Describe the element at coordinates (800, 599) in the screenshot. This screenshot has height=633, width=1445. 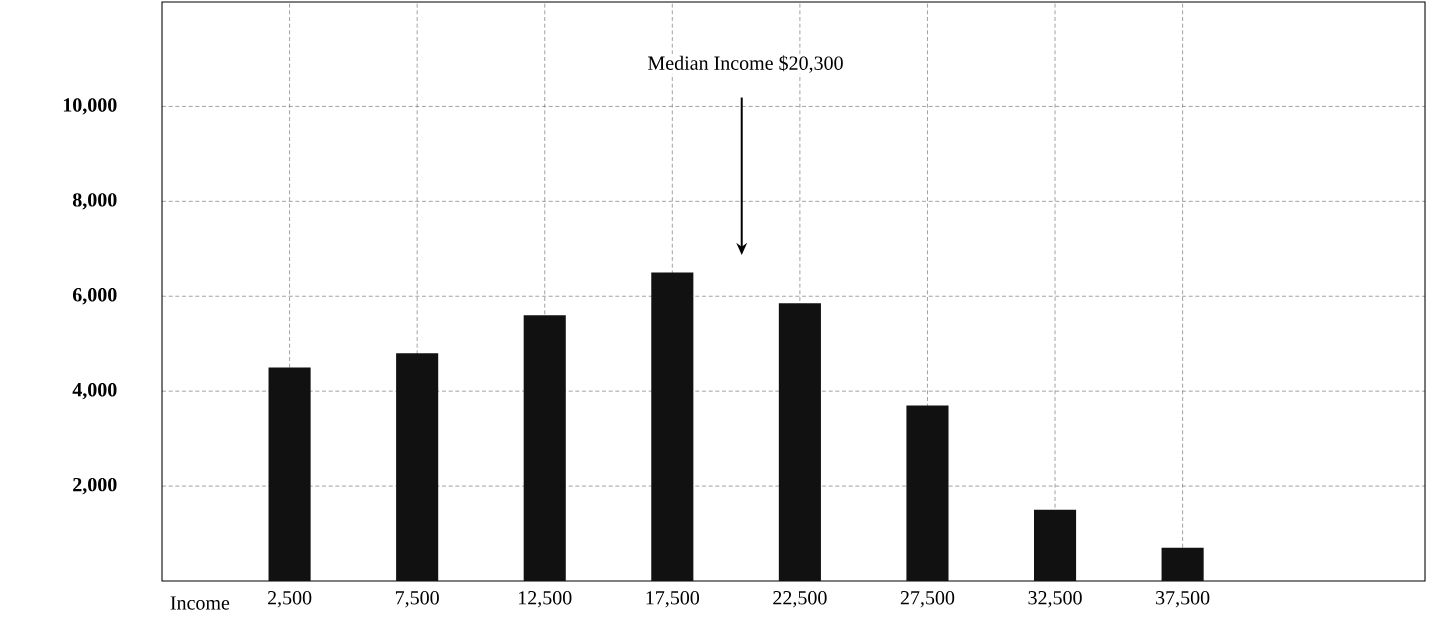
I see `x-tick-label: 22,500` at that location.